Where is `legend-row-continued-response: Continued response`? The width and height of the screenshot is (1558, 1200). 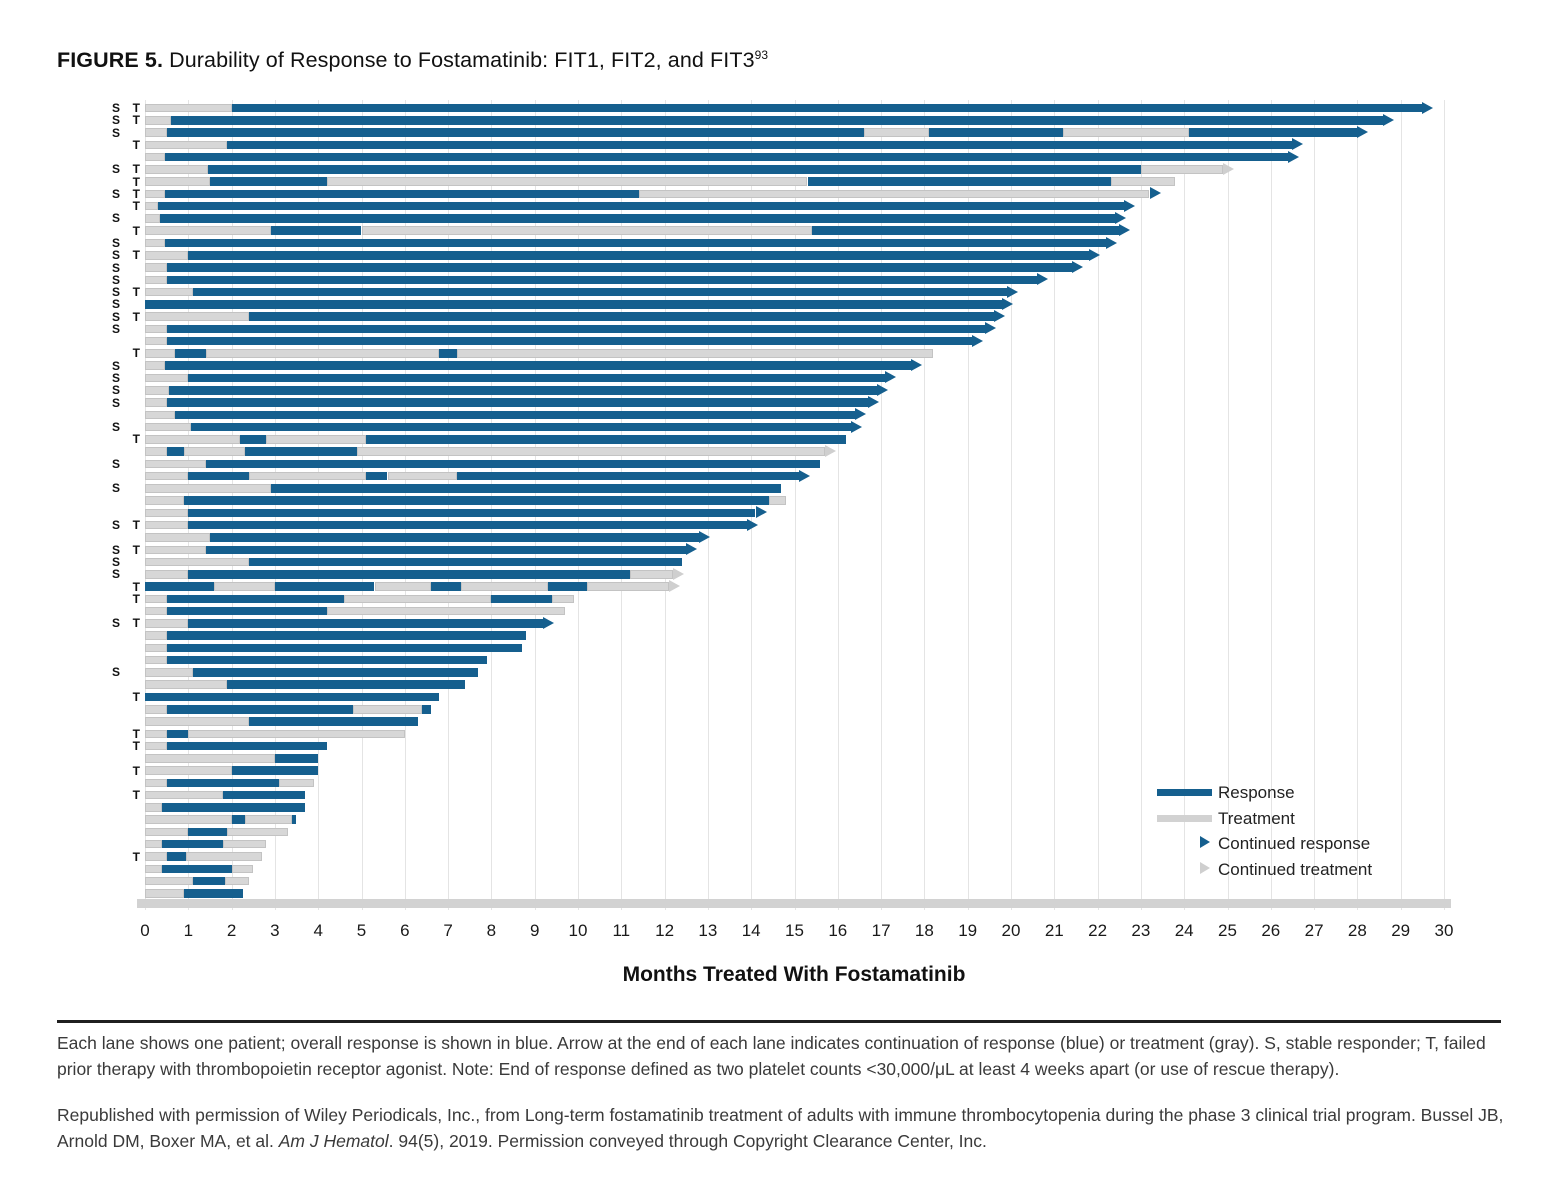 legend-row-continued-response: Continued response is located at coordinates (1300, 844).